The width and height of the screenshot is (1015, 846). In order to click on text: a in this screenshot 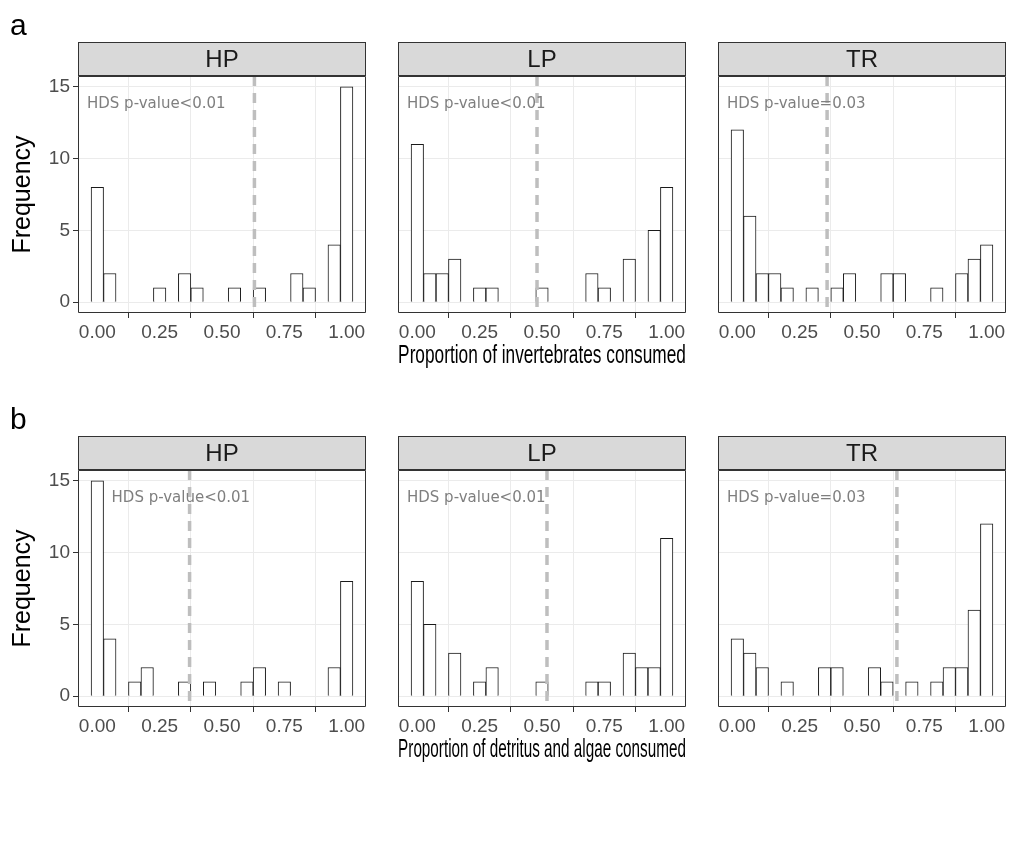, I will do `click(18, 25)`.